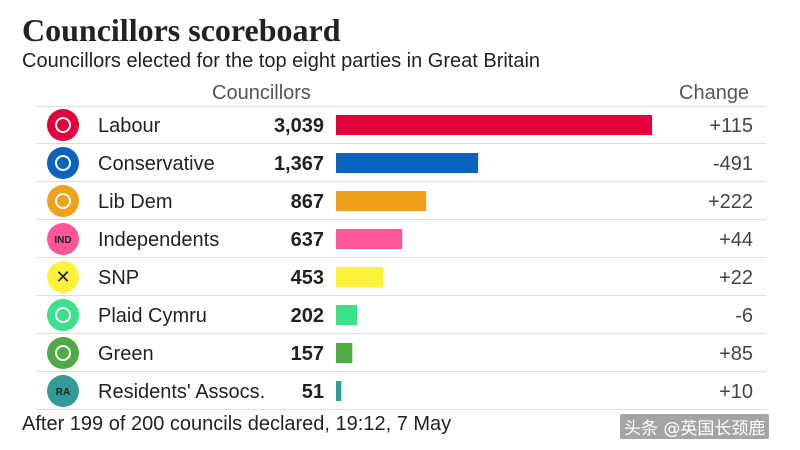 The width and height of the screenshot is (800, 450). I want to click on party-name: Residents' Assocs., so click(181, 392).